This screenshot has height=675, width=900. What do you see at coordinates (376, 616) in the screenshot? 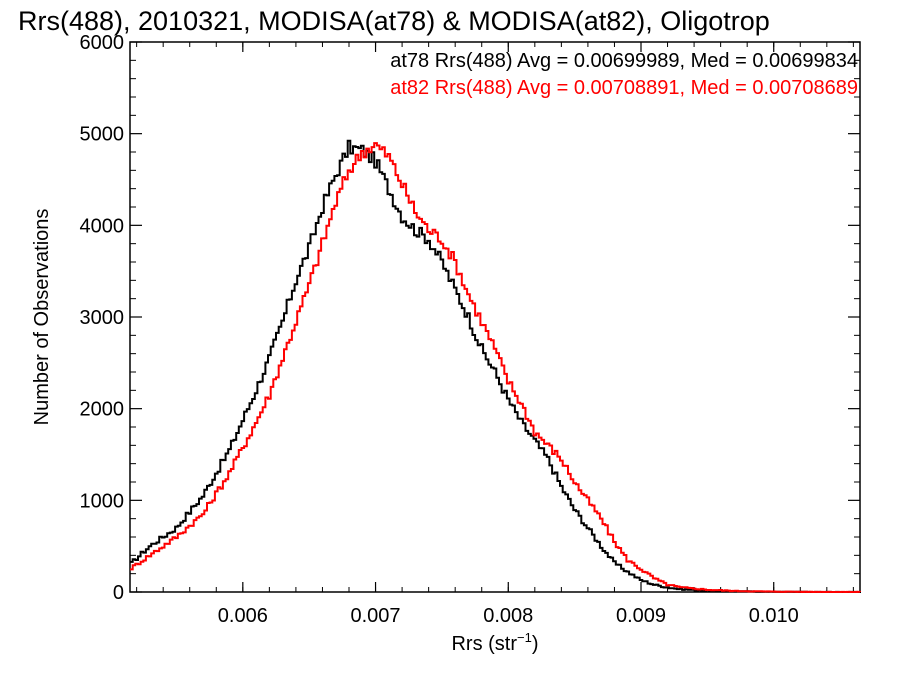
I see `x-tick-label: 0.007` at bounding box center [376, 616].